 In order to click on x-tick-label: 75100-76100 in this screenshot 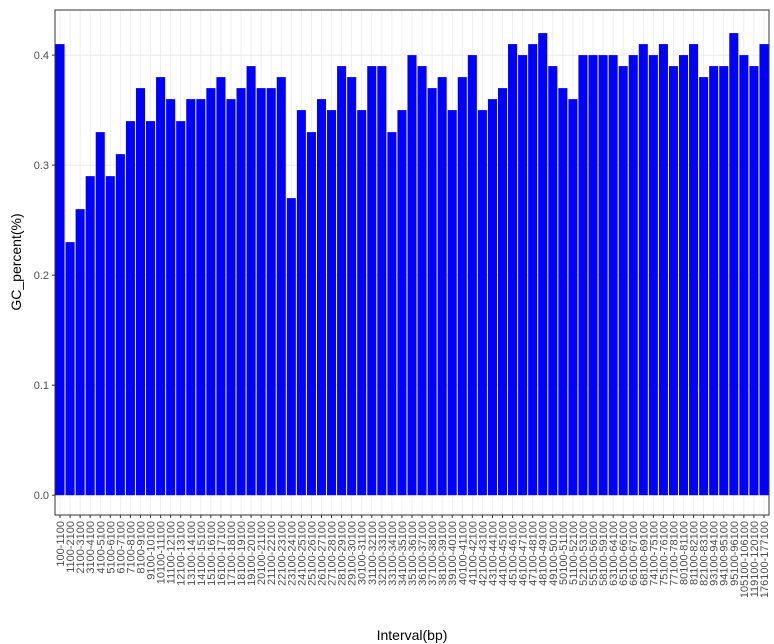, I will do `click(664, 553)`.